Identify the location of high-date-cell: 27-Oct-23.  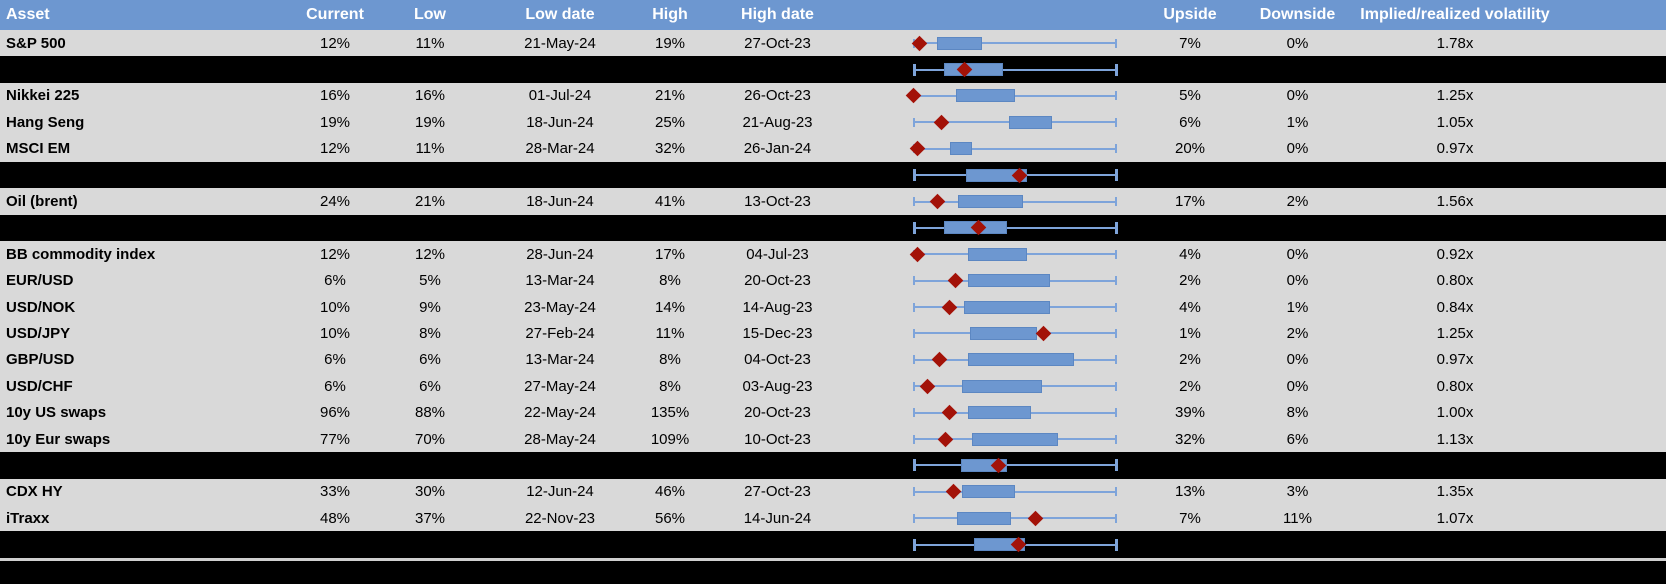
(777, 43).